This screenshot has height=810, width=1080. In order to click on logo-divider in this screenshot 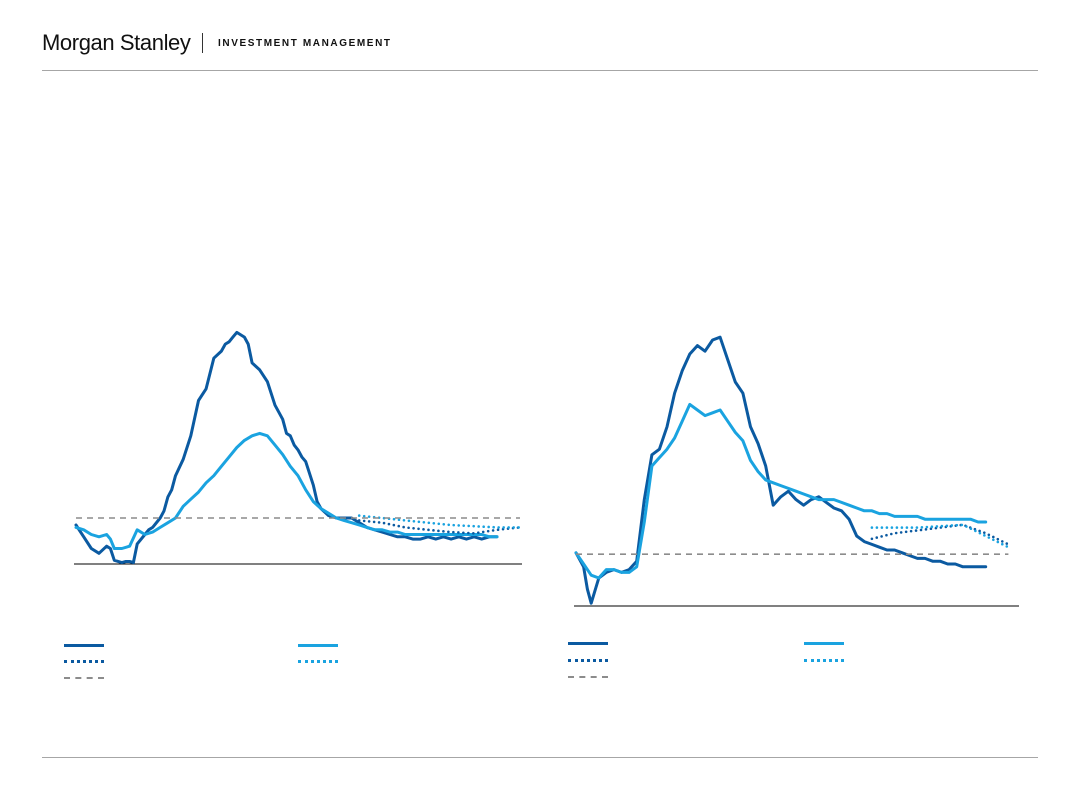, I will do `click(202, 43)`.